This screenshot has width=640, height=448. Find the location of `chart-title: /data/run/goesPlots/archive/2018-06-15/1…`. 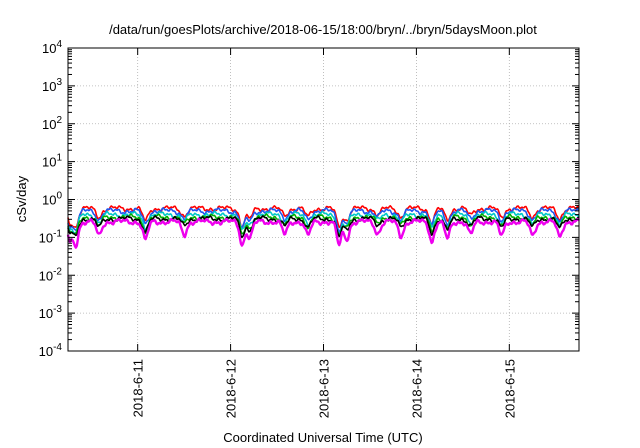

chart-title: /data/run/goesPlots/archive/2018-06-15/1… is located at coordinates (323, 29).